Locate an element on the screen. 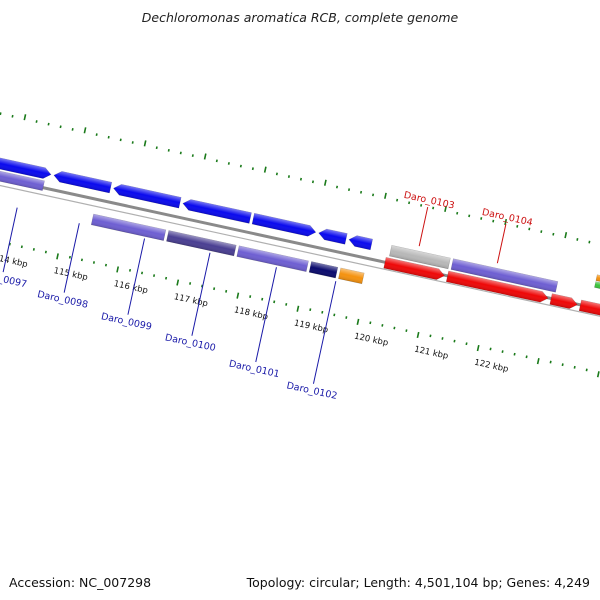  gene-label: Daro_0097 is located at coordinates (14, 280).